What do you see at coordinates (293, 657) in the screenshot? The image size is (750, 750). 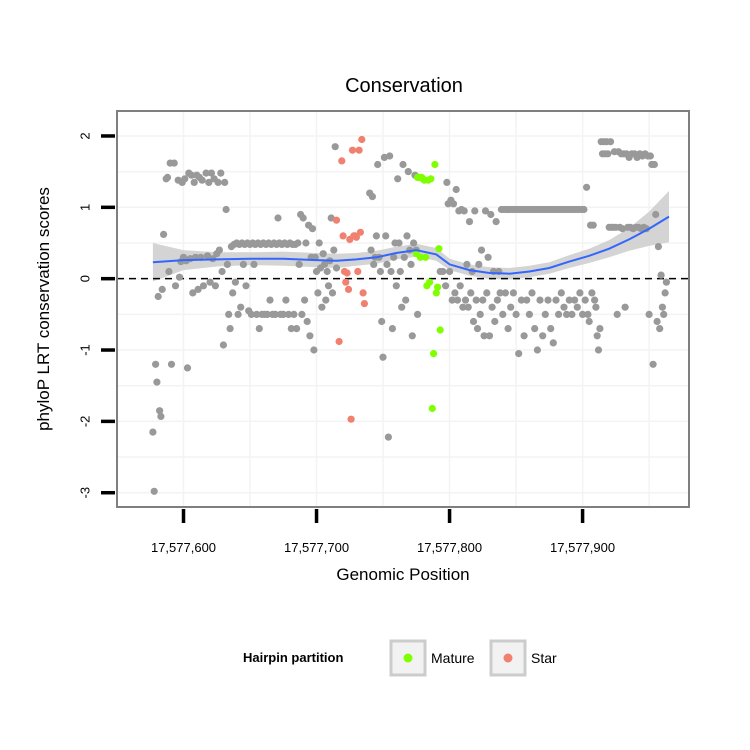 I see `legend-title: Hairpin partition` at bounding box center [293, 657].